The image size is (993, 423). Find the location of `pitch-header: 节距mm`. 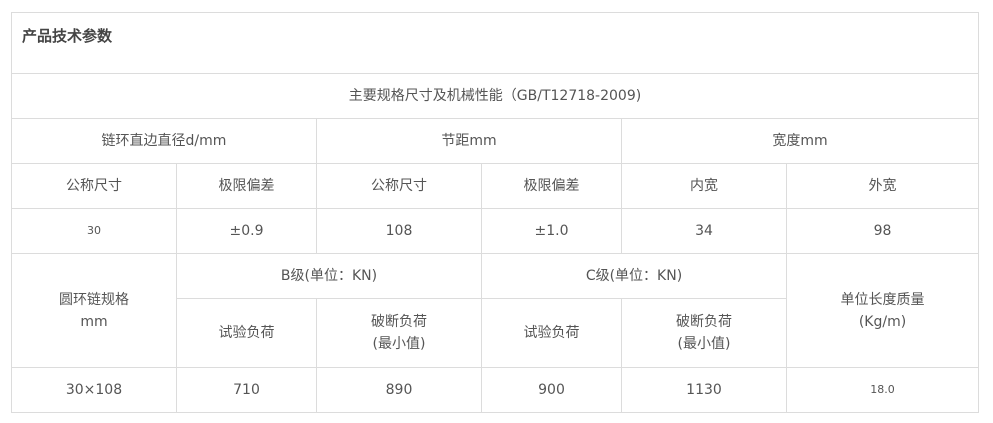

pitch-header: 节距mm is located at coordinates (469, 141).